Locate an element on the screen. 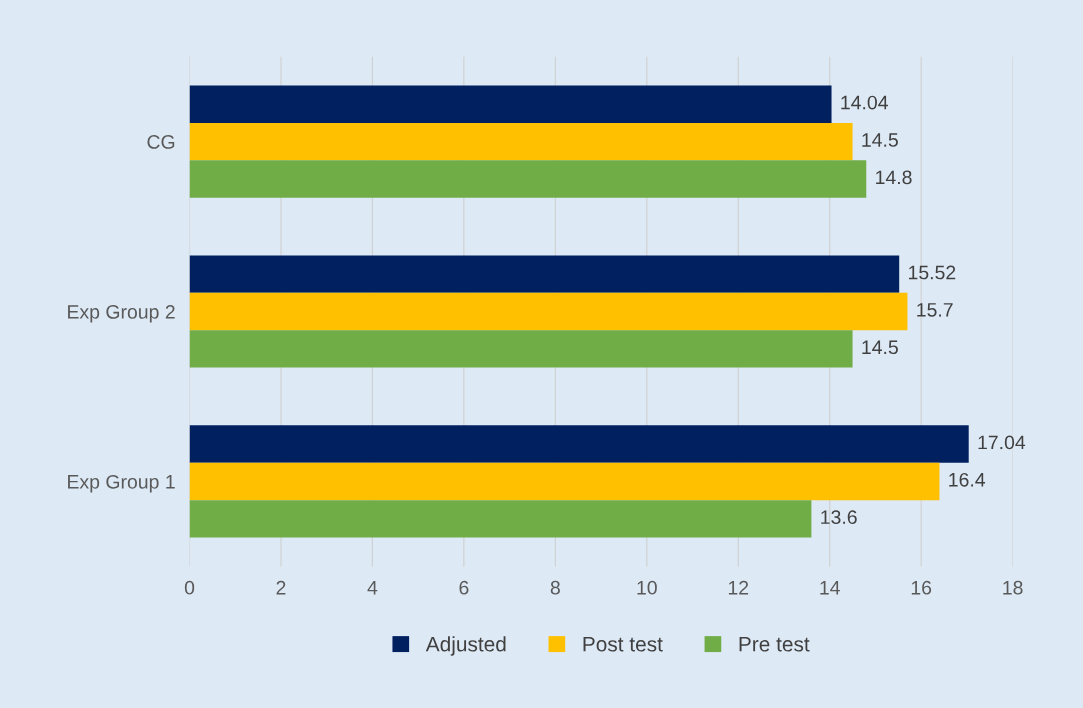 Image resolution: width=1083 pixels, height=708 pixels. x-tick-label: 4 is located at coordinates (372, 588).